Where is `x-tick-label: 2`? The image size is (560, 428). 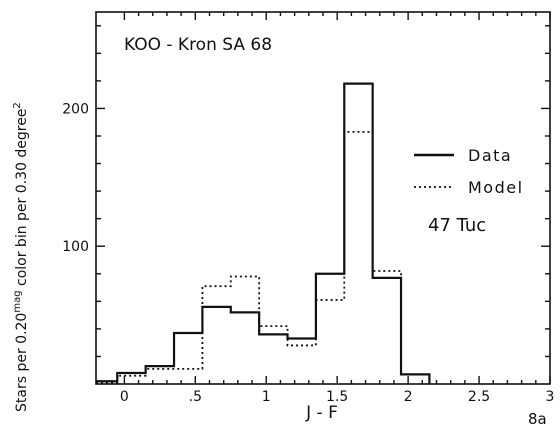
x-tick-label: 2 is located at coordinates (408, 397).